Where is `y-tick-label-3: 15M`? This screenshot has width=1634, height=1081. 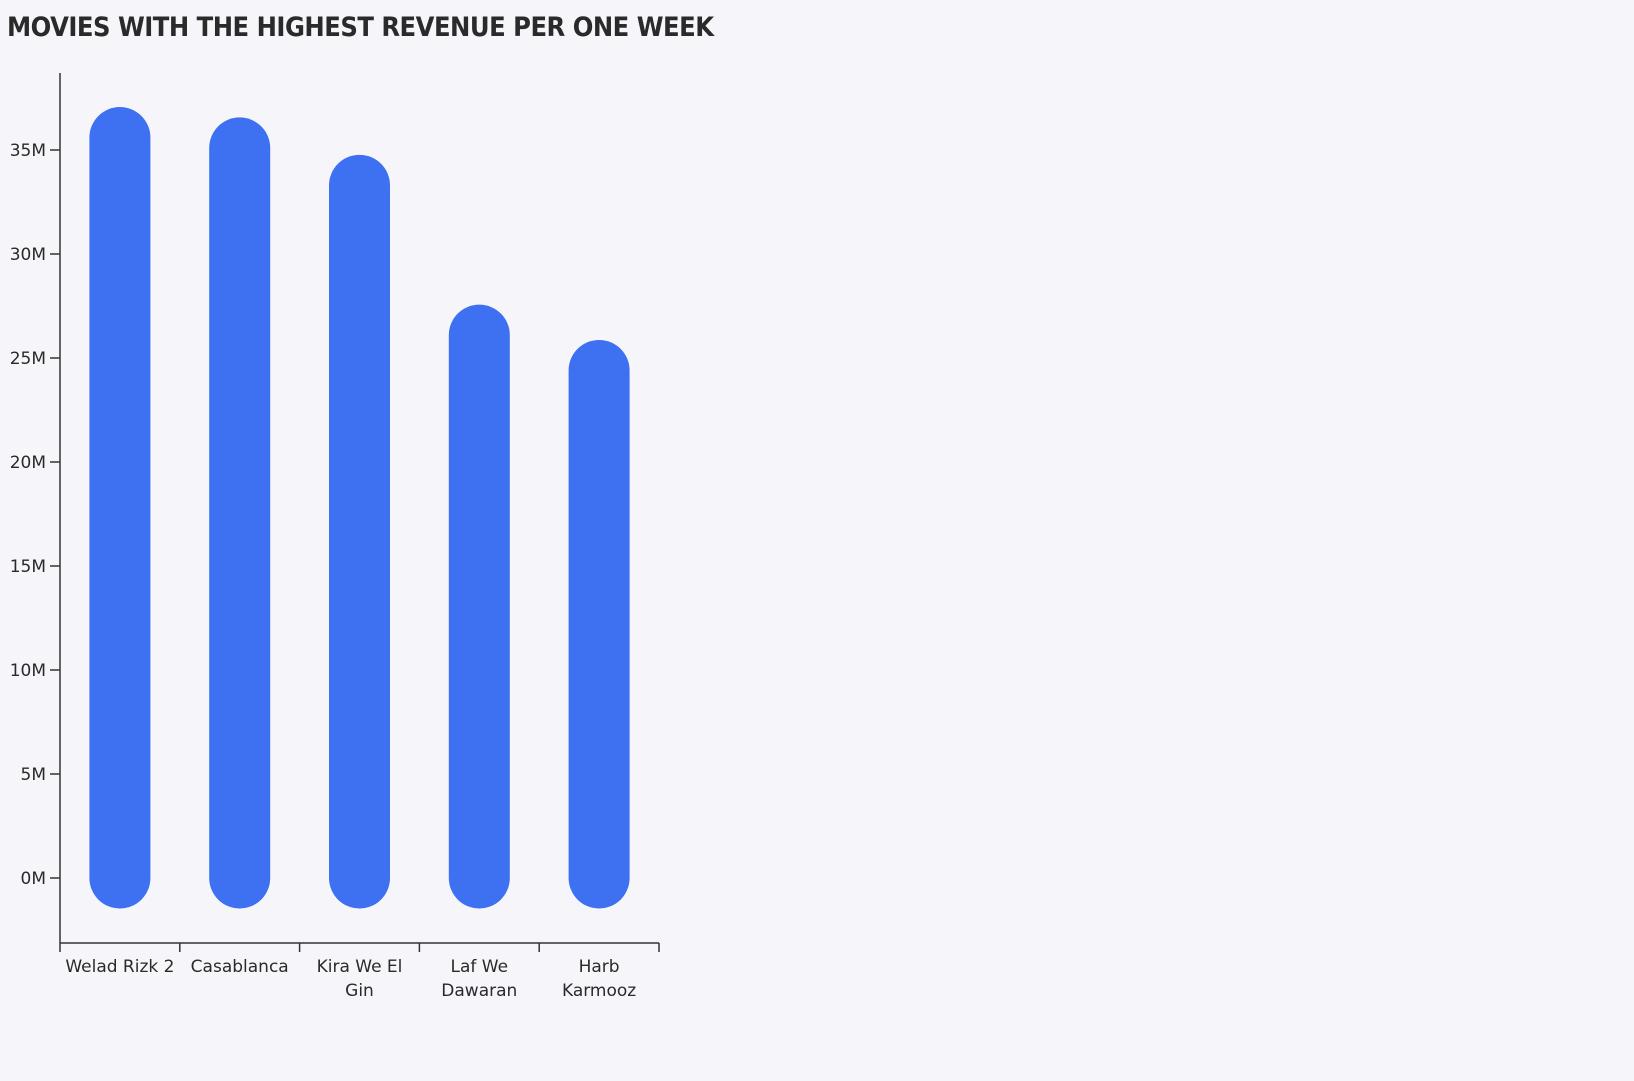 y-tick-label-3: 15M is located at coordinates (28, 567).